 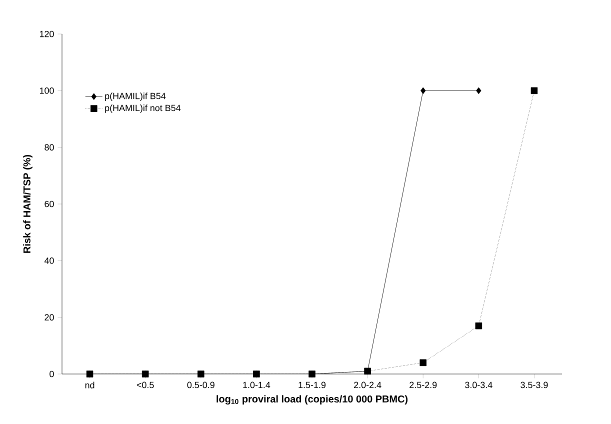 What do you see at coordinates (47, 34) in the screenshot?
I see `y-tick-label: 120` at bounding box center [47, 34].